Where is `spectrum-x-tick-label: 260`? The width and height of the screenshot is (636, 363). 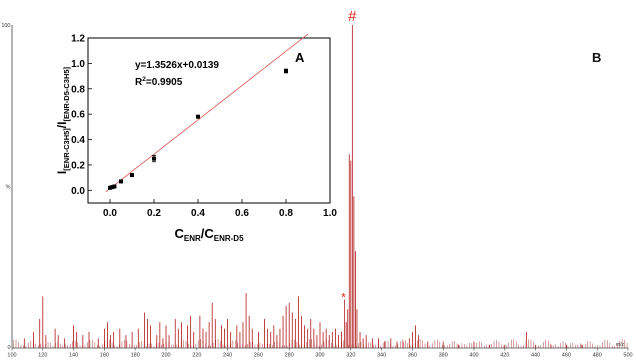
spectrum-x-tick-label: 260 is located at coordinates (258, 356).